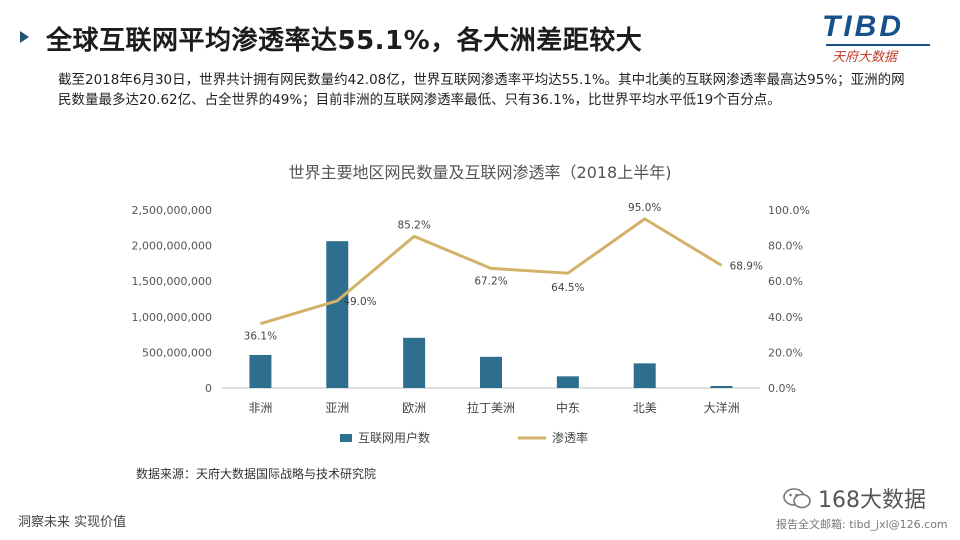 This screenshot has width=960, height=540. Describe the element at coordinates (490, 281) in the screenshot. I see `line-data-label: 67.2%` at that location.